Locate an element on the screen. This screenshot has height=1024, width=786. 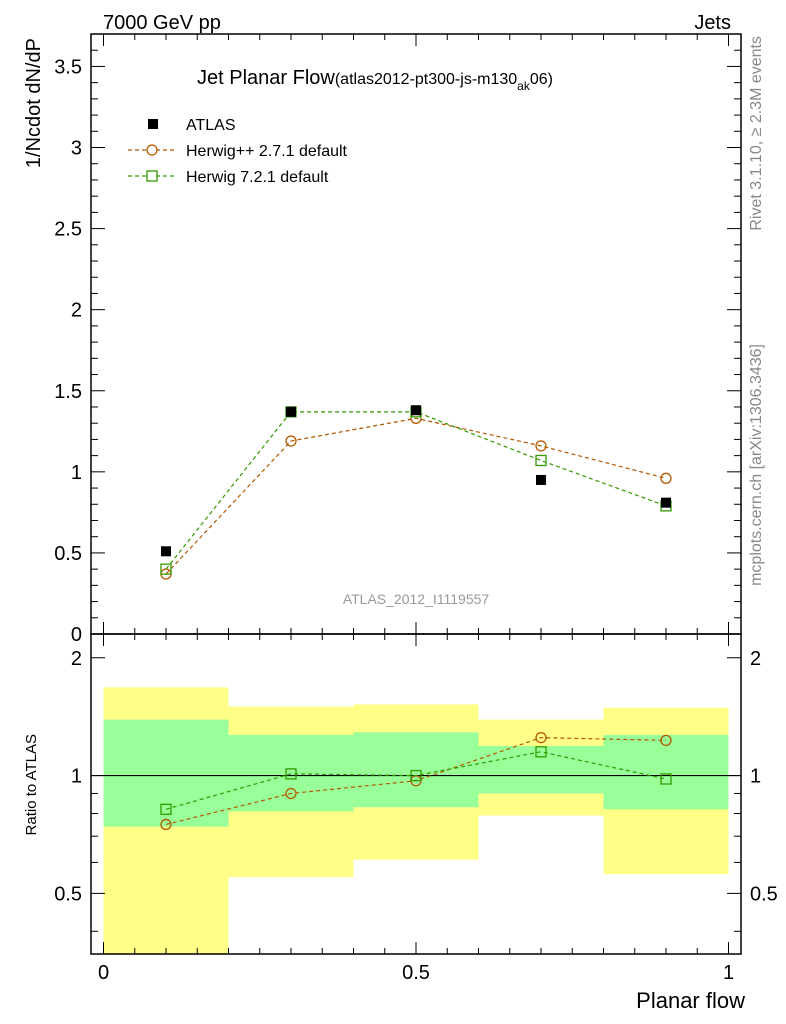
watermark: ATLAS_2012_I1119557 is located at coordinates (416, 599).